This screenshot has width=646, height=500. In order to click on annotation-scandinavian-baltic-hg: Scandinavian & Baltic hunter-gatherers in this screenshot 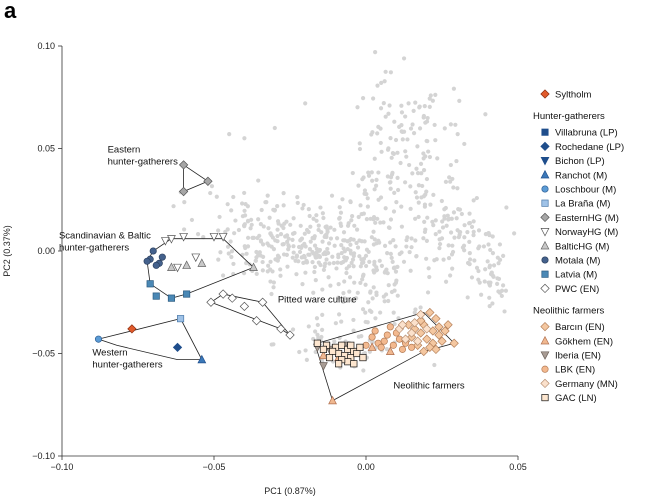, I will do `click(105, 242)`.